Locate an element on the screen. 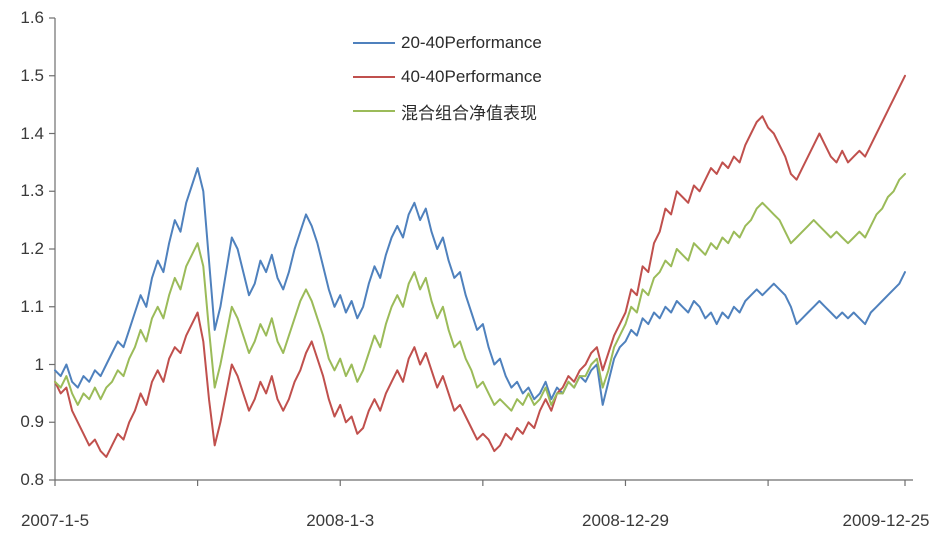  x-axis-tick-label: 2007-1-5 is located at coordinates (55, 520).